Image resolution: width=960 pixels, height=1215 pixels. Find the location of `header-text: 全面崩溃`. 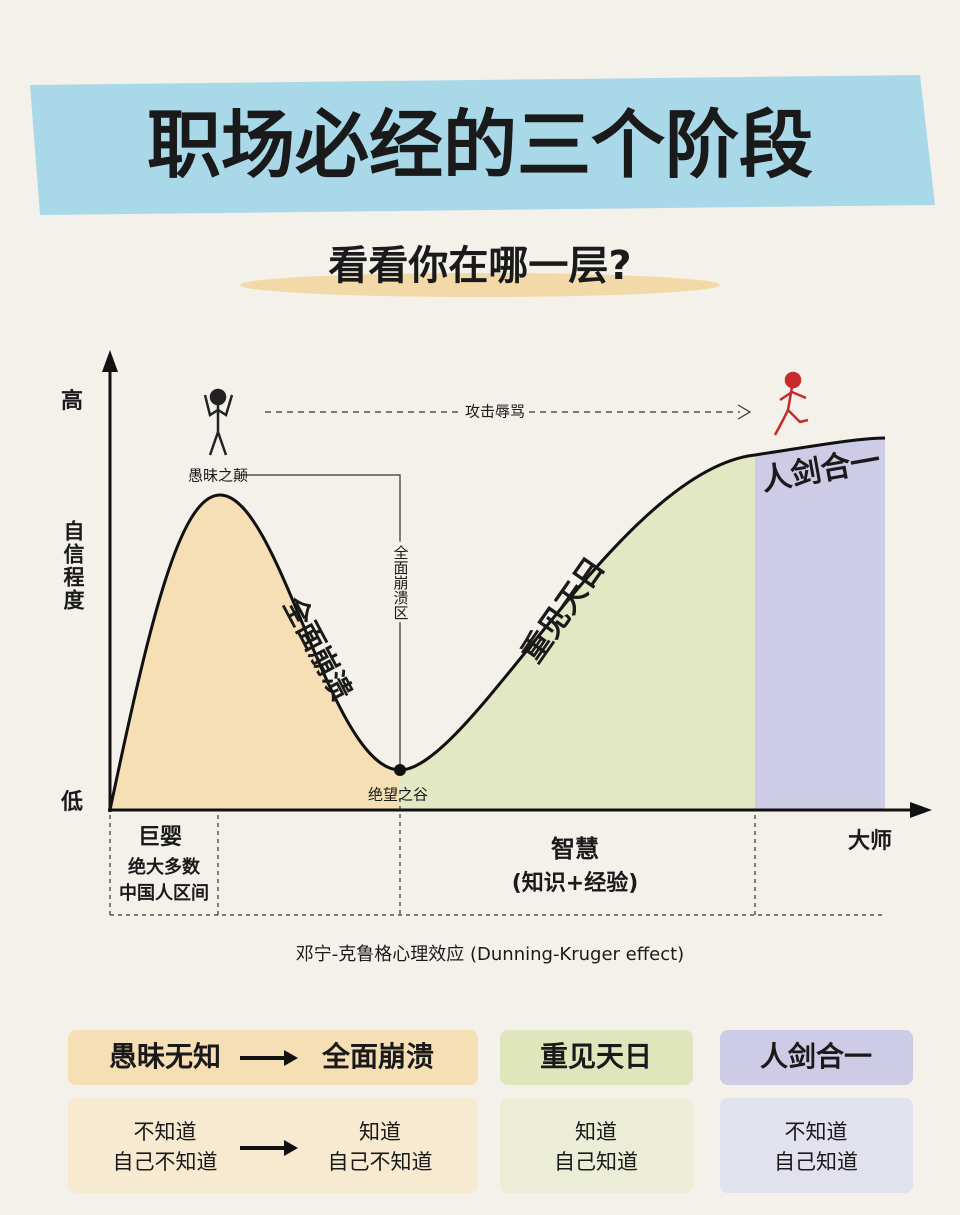

header-text: 全面崩溃 is located at coordinates (377, 1056).